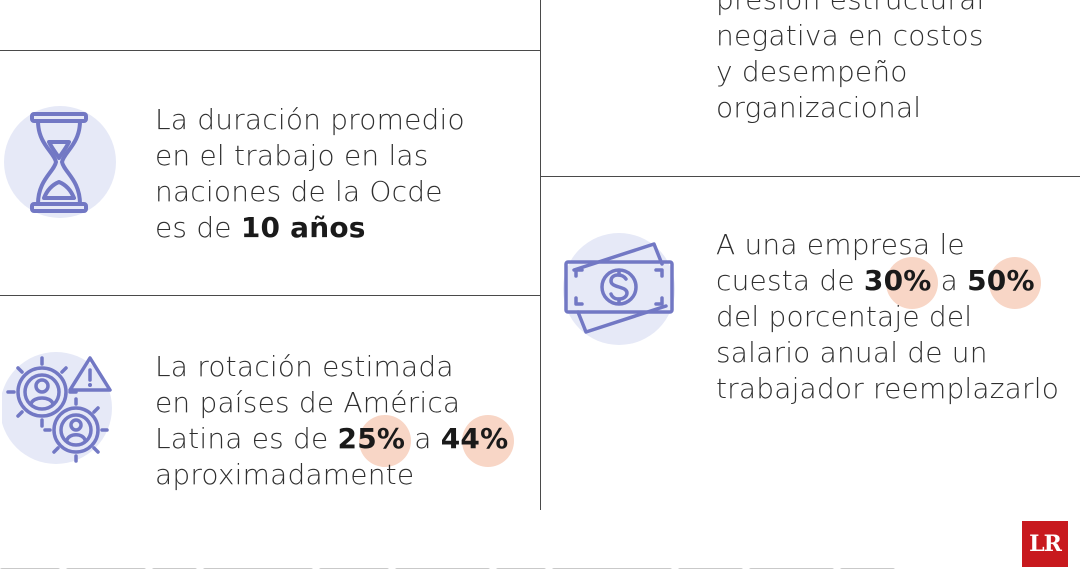  What do you see at coordinates (60, 411) in the screenshot?
I see `gears-people-warning-icon` at bounding box center [60, 411].